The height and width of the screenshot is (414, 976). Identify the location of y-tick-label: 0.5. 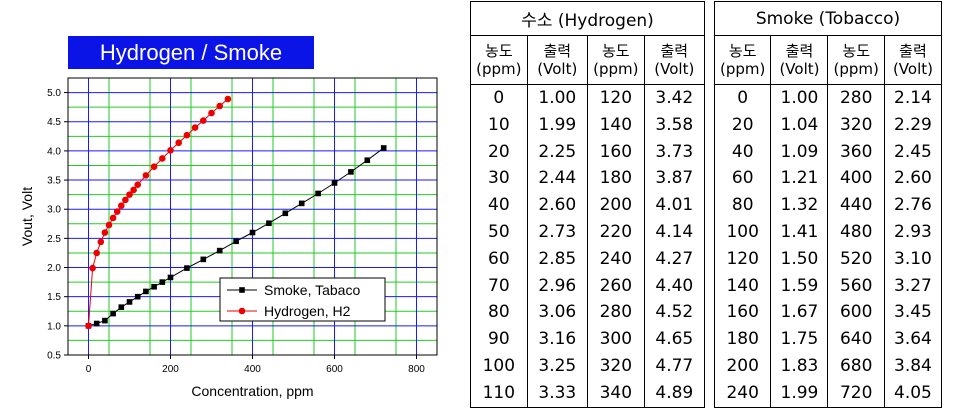
(54, 356).